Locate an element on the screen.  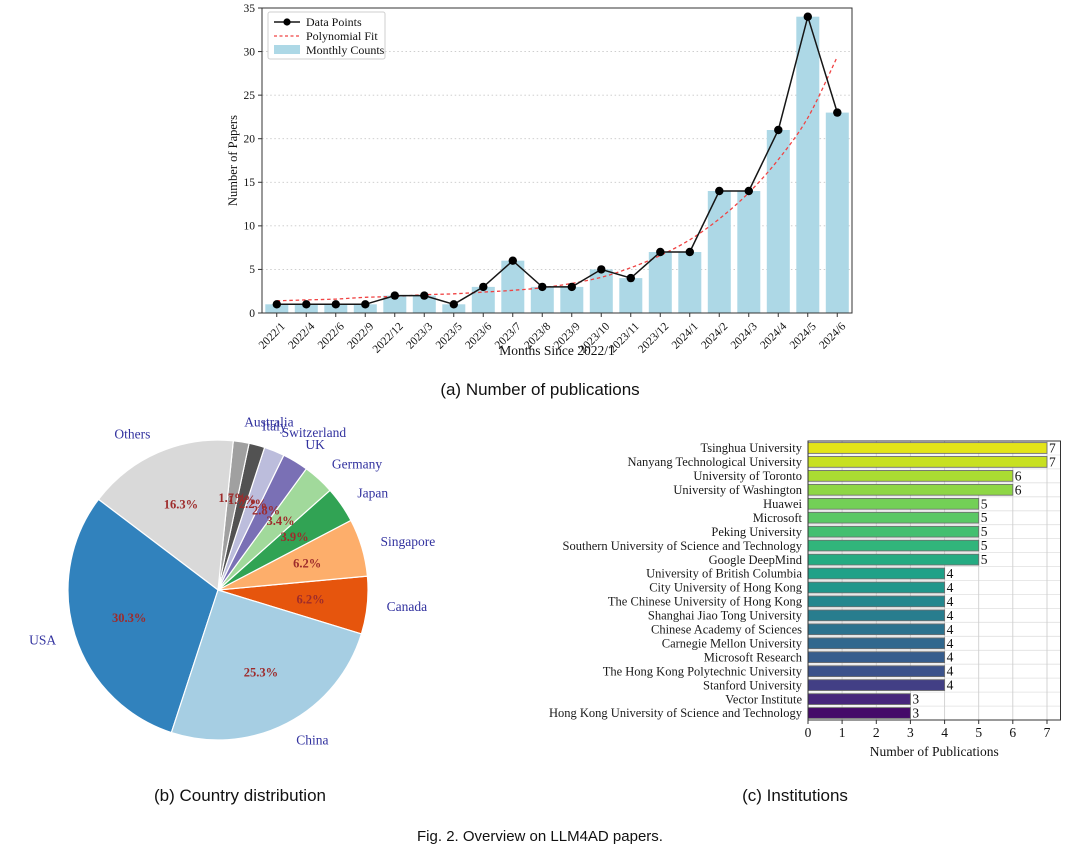
x-tick-label: 2024/2 is located at coordinates (714, 335).